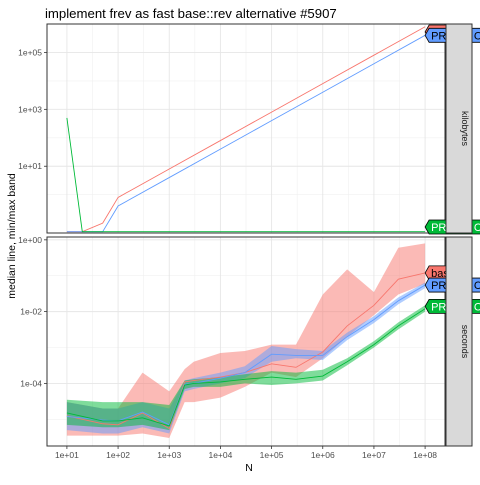 The width and height of the screenshot is (480, 485). What do you see at coordinates (459, 341) in the screenshot?
I see `strip-seconds` at bounding box center [459, 341].